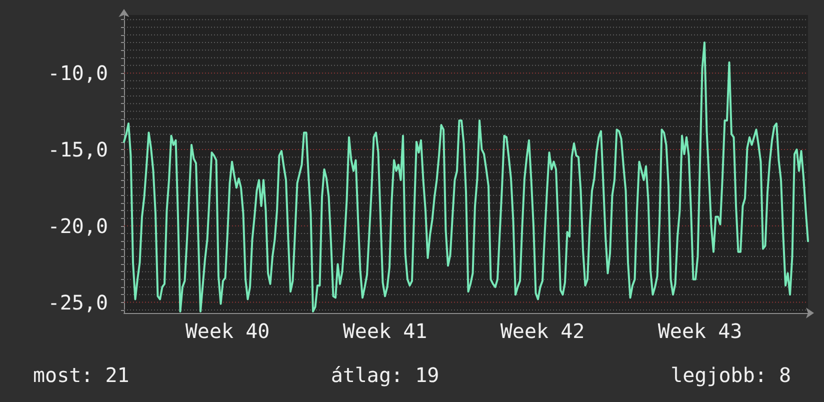 The height and width of the screenshot is (402, 824). I want to click on x-tick-label: Week 41, so click(385, 331).